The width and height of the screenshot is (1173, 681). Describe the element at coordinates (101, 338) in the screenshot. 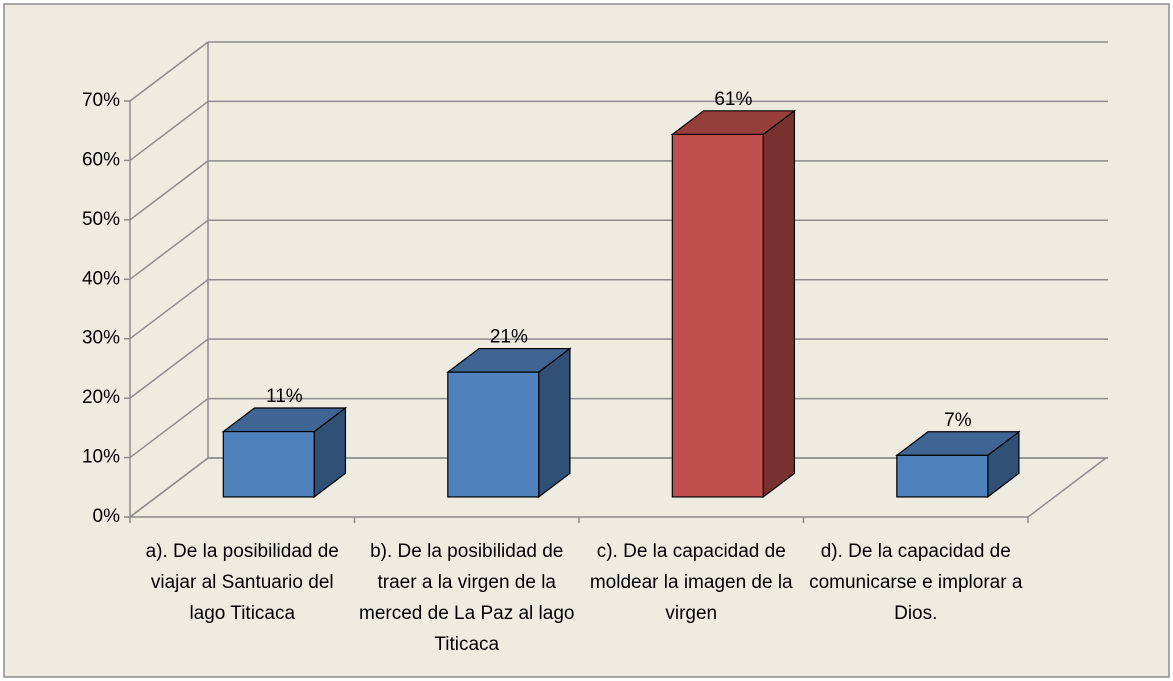

I see `y-tick-label: 30%` at that location.